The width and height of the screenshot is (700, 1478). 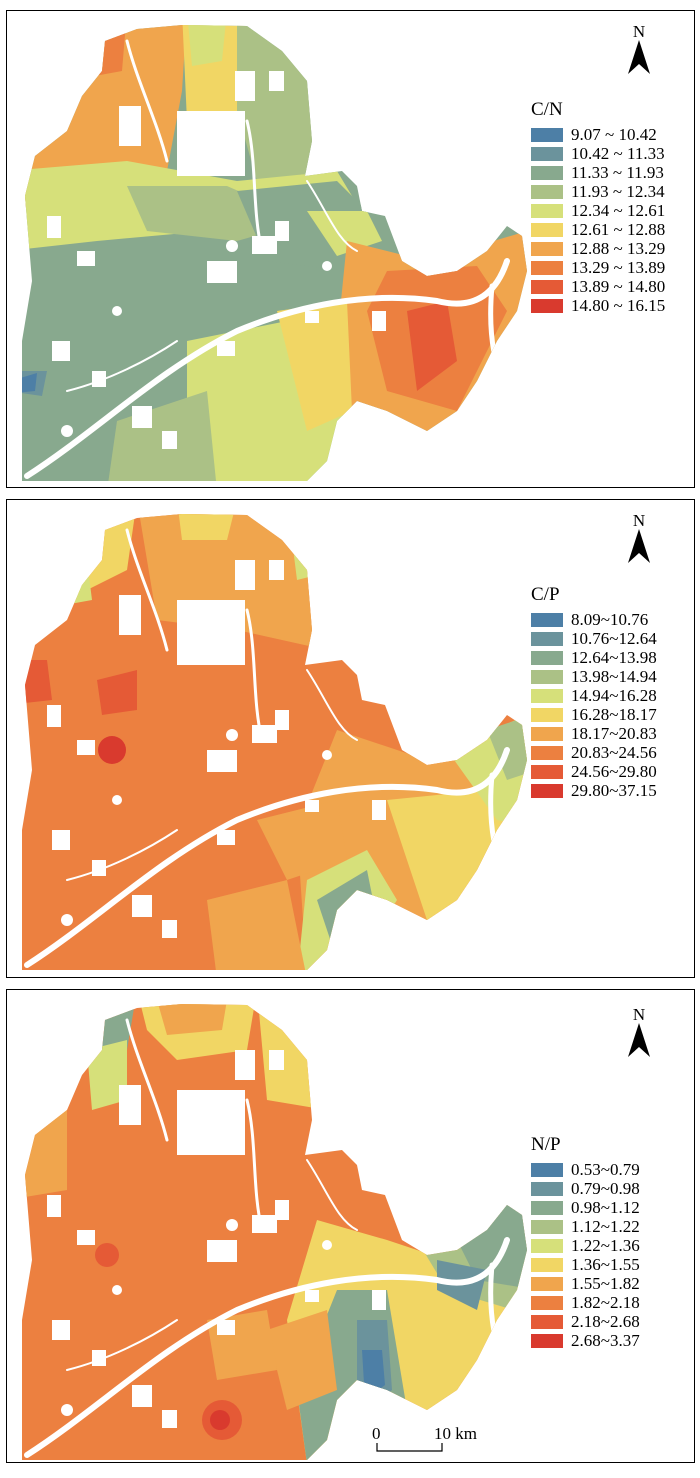 What do you see at coordinates (598, 191) in the screenshot?
I see `legend-item: 11.93 ~ 12.34` at bounding box center [598, 191].